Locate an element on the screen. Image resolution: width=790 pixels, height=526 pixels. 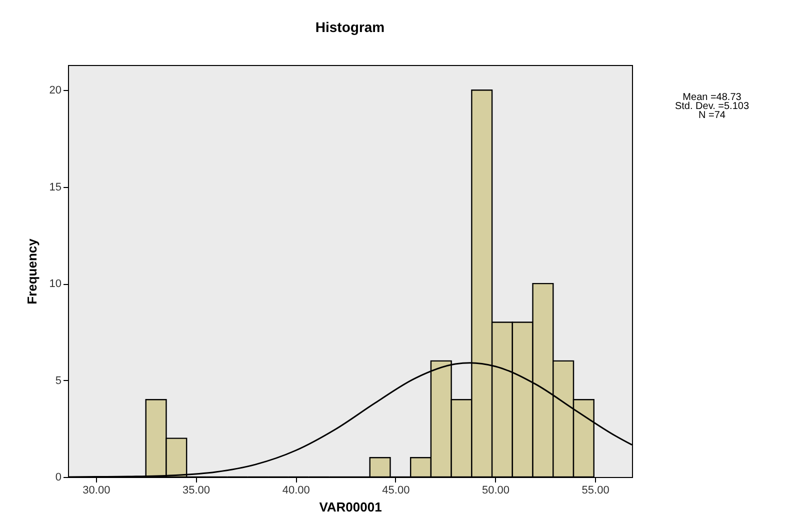
y-tick-label: 5 is located at coordinates (58, 380).